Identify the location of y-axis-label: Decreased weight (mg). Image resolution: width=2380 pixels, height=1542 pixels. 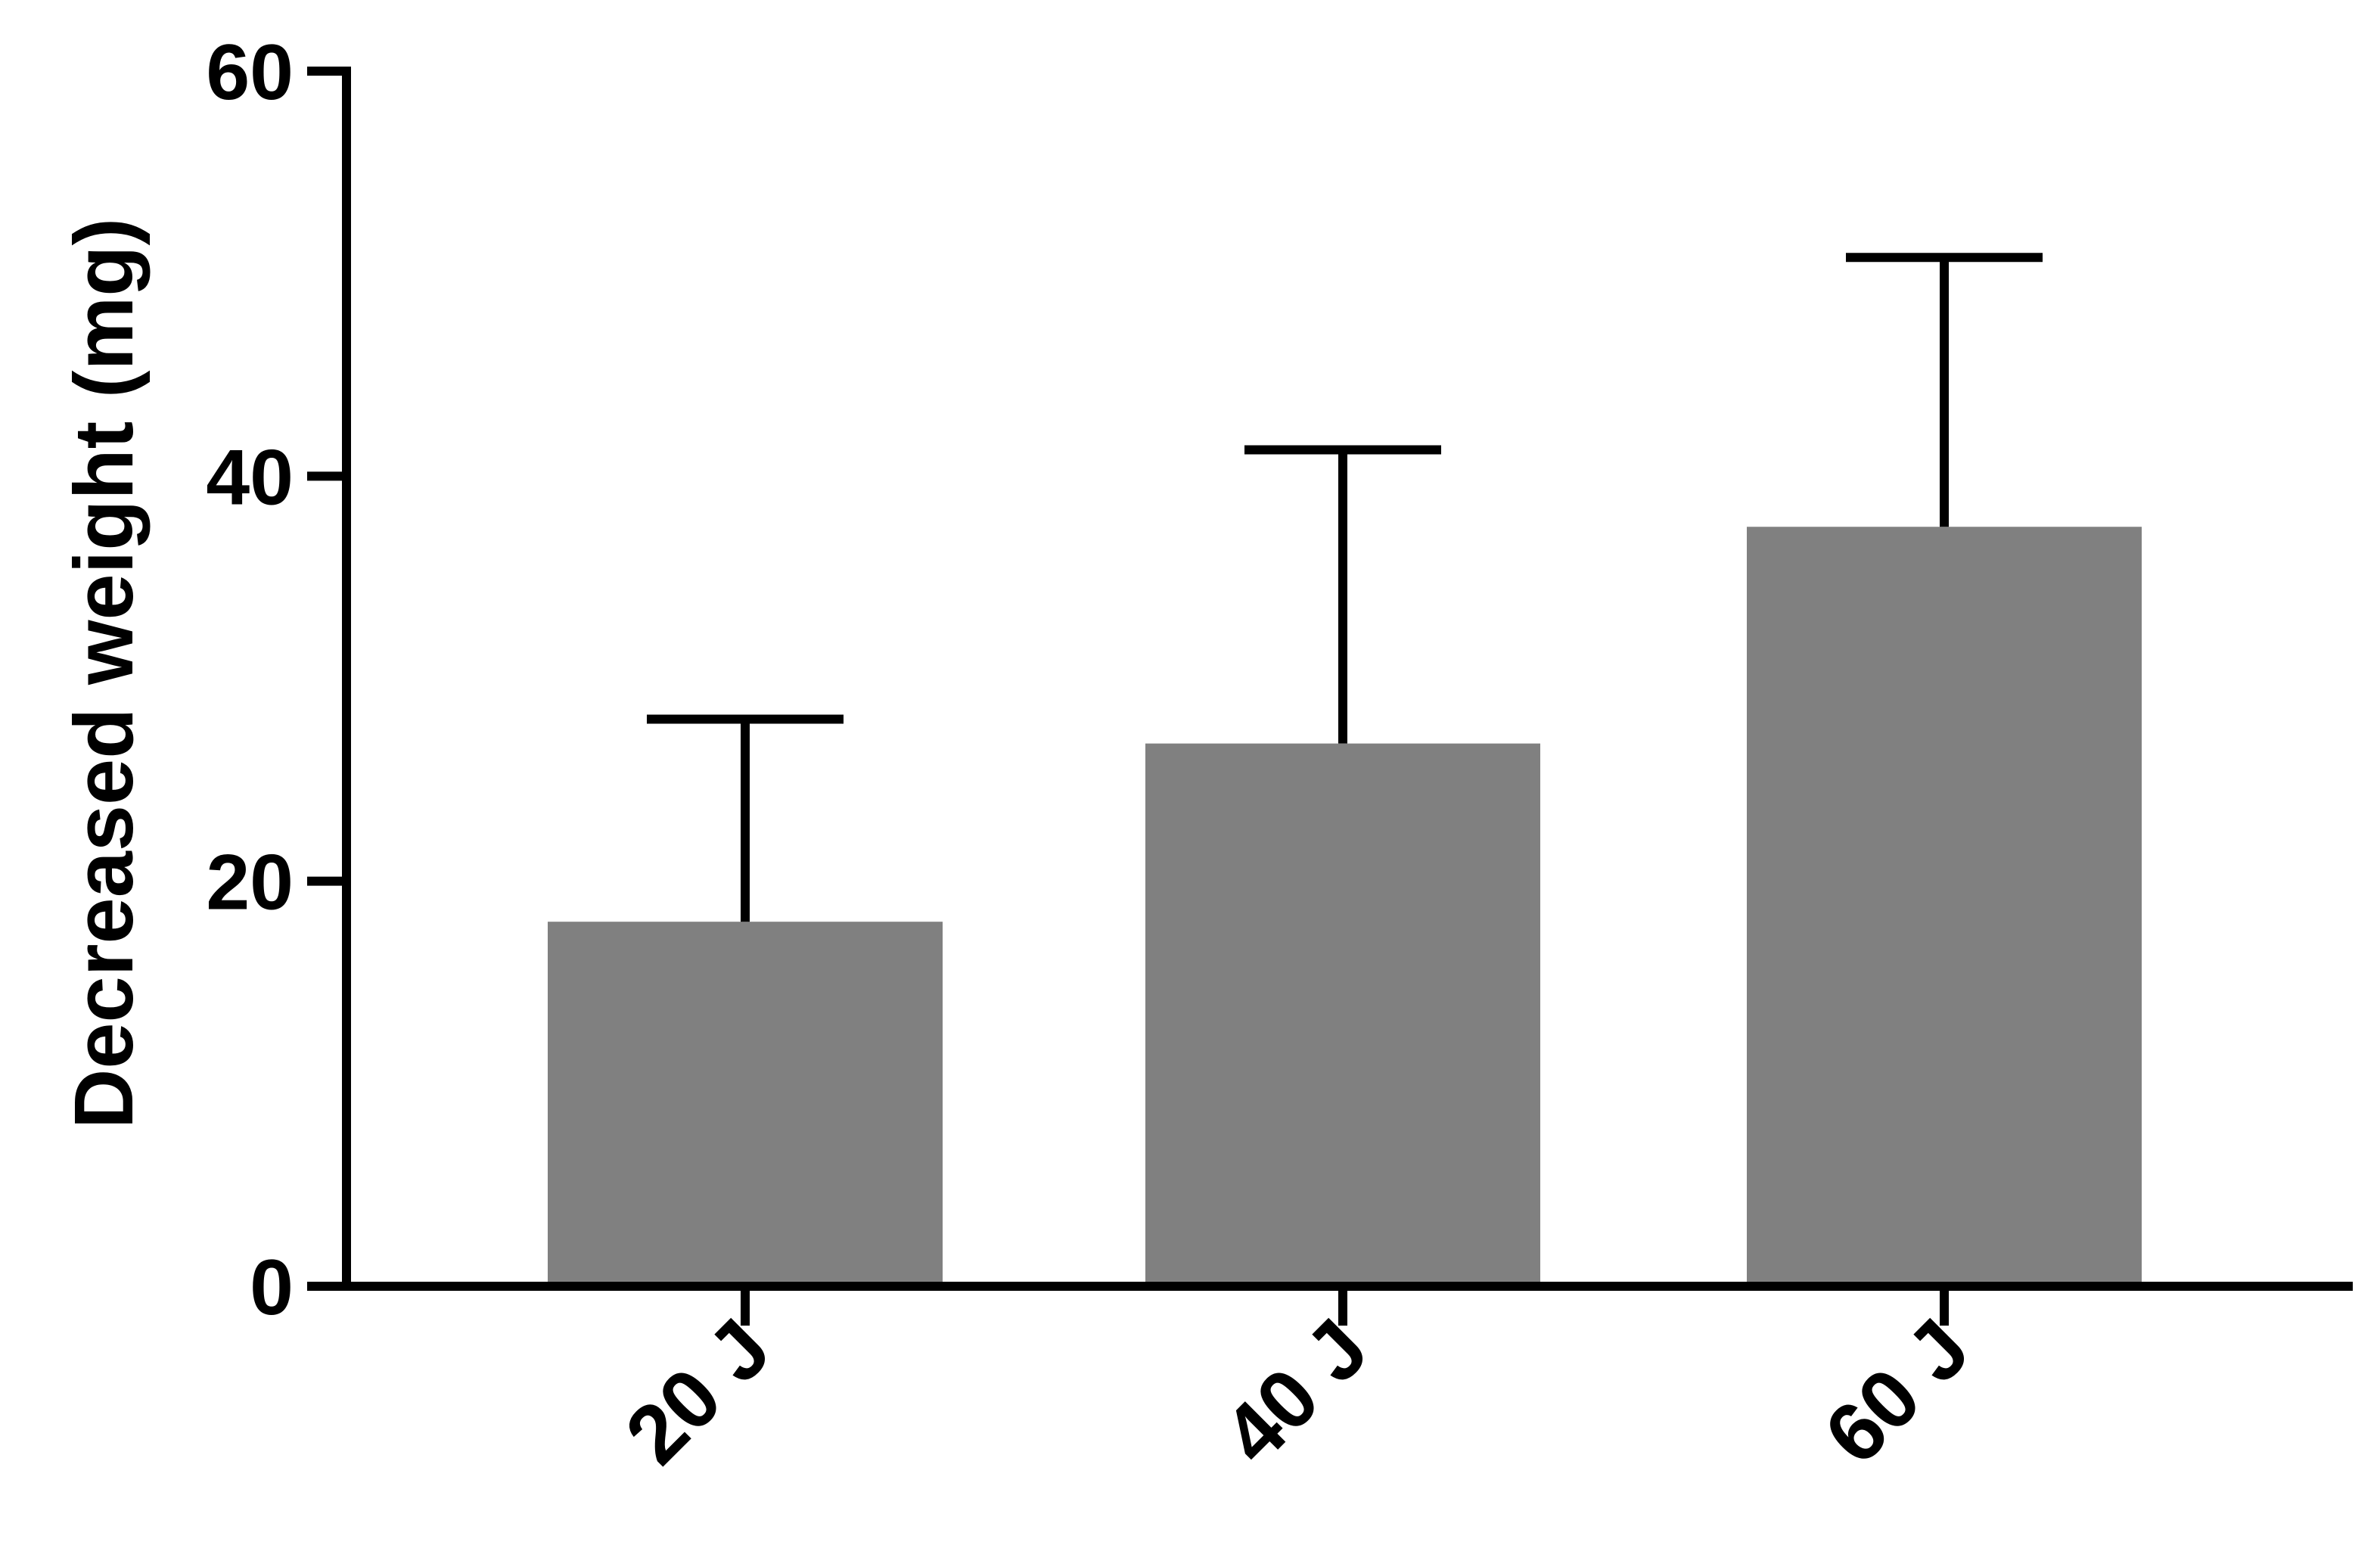
(104, 673).